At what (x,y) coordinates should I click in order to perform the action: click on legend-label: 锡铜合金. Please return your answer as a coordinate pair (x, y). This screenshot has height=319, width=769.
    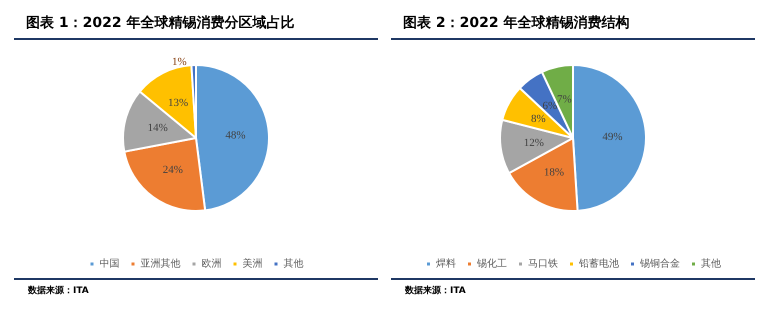
    Looking at the image, I should click on (659, 264).